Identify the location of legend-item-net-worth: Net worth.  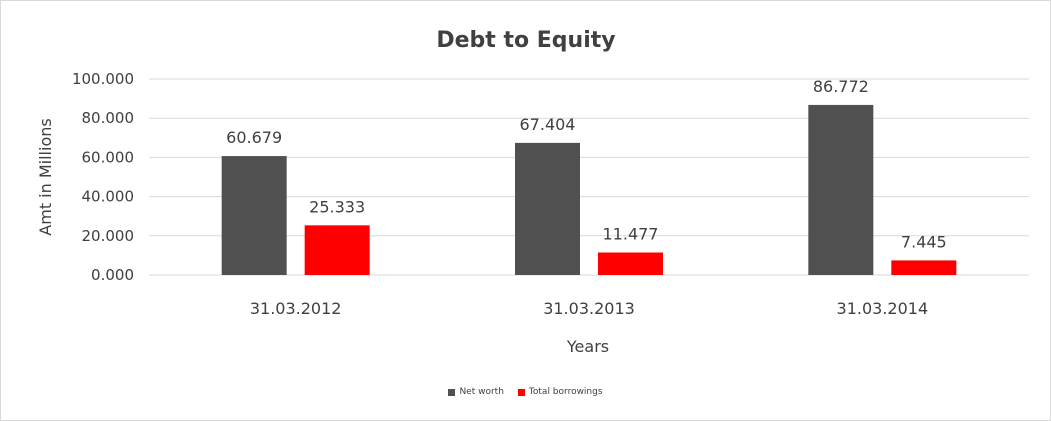
(476, 392).